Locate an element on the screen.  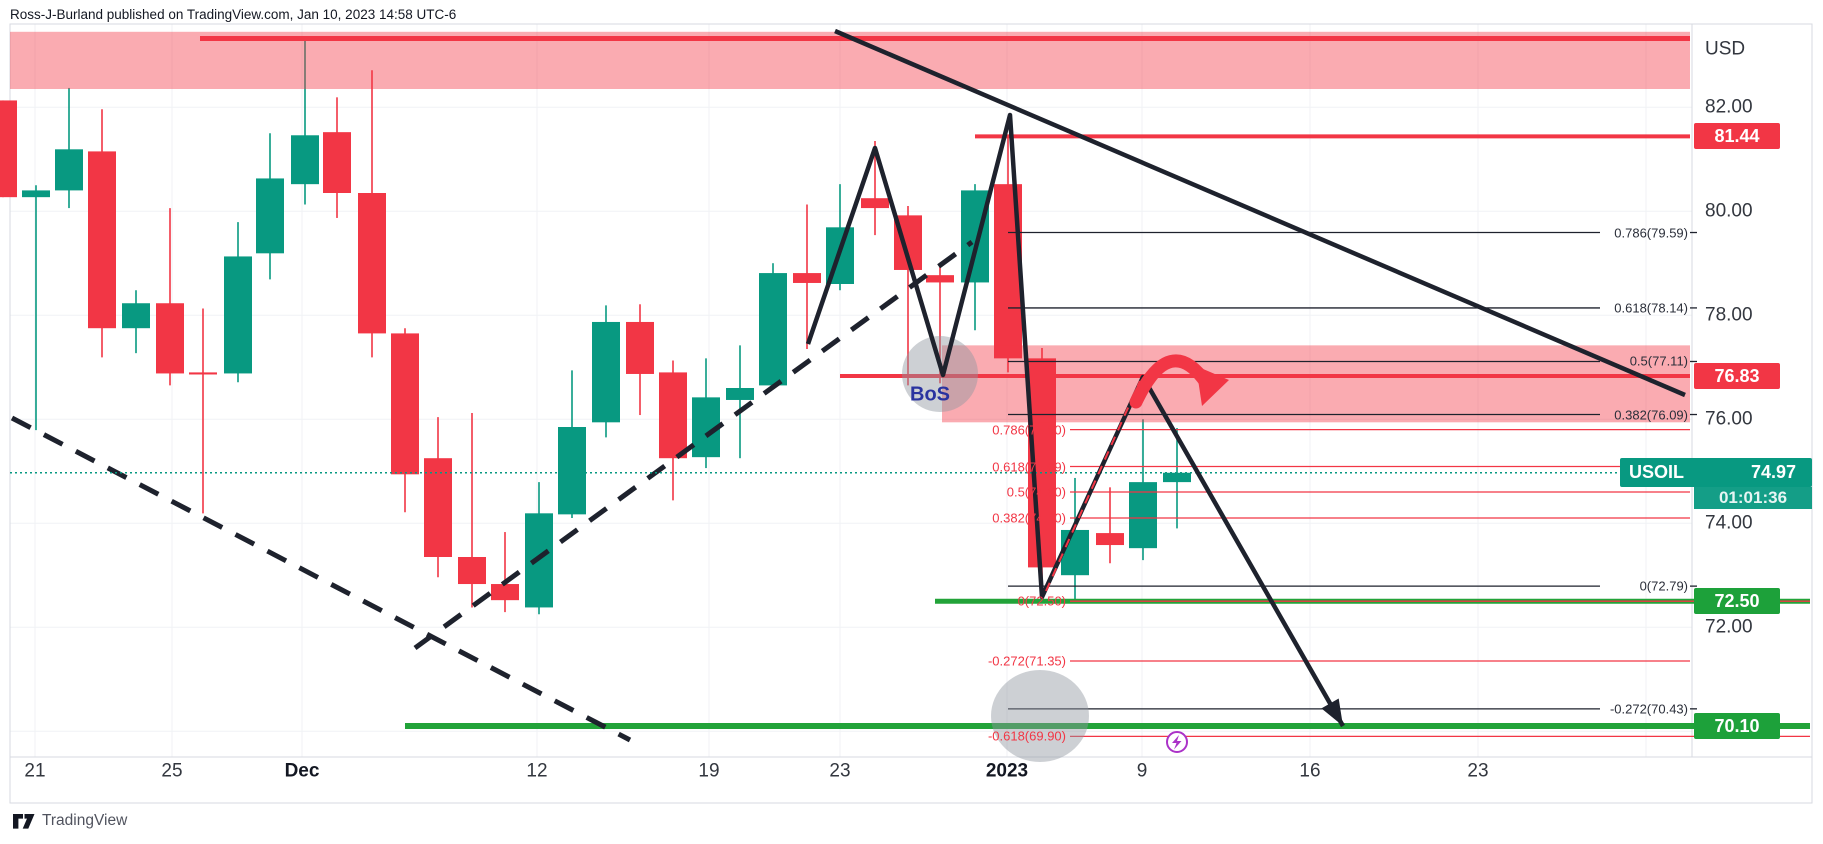
rejection-arrowhead is located at coordinates (1212, 386).